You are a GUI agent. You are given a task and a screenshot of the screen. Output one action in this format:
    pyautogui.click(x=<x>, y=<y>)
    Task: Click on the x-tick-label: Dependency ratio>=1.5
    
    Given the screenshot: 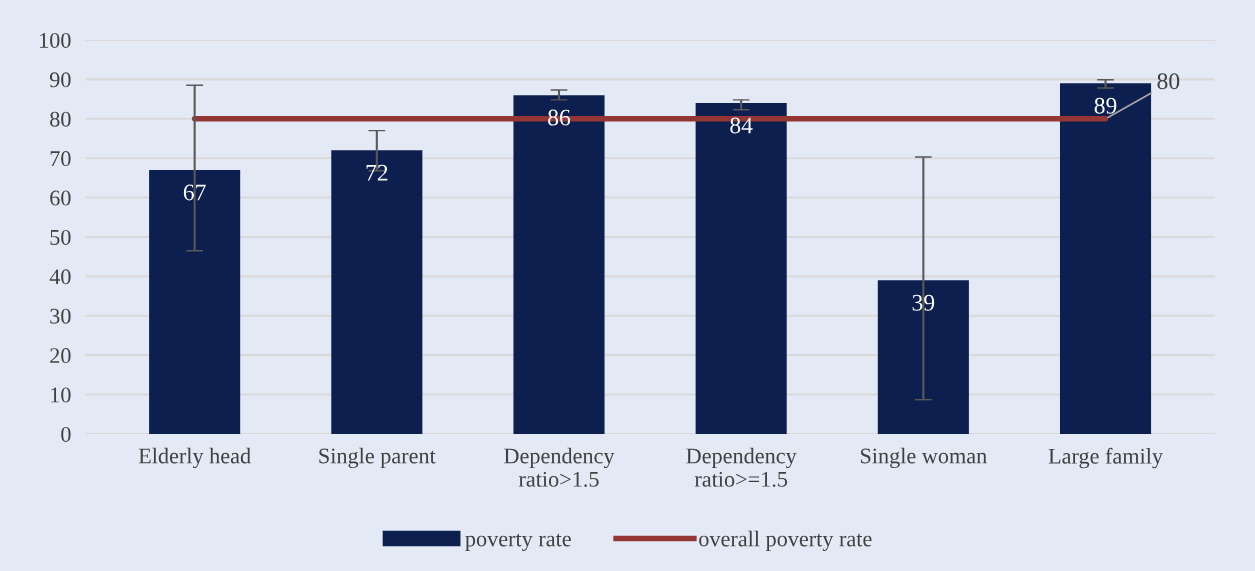 What is the action you would take?
    pyautogui.click(x=741, y=467)
    